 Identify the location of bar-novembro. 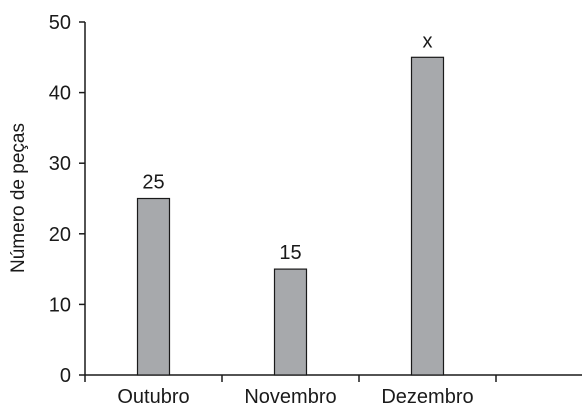
(290, 322).